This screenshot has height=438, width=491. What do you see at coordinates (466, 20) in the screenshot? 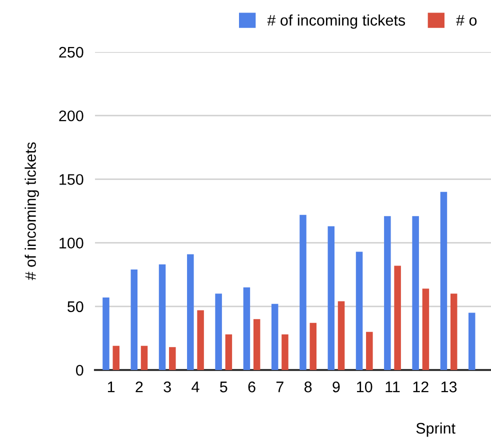
I see `legend-label: # o` at bounding box center [466, 20].